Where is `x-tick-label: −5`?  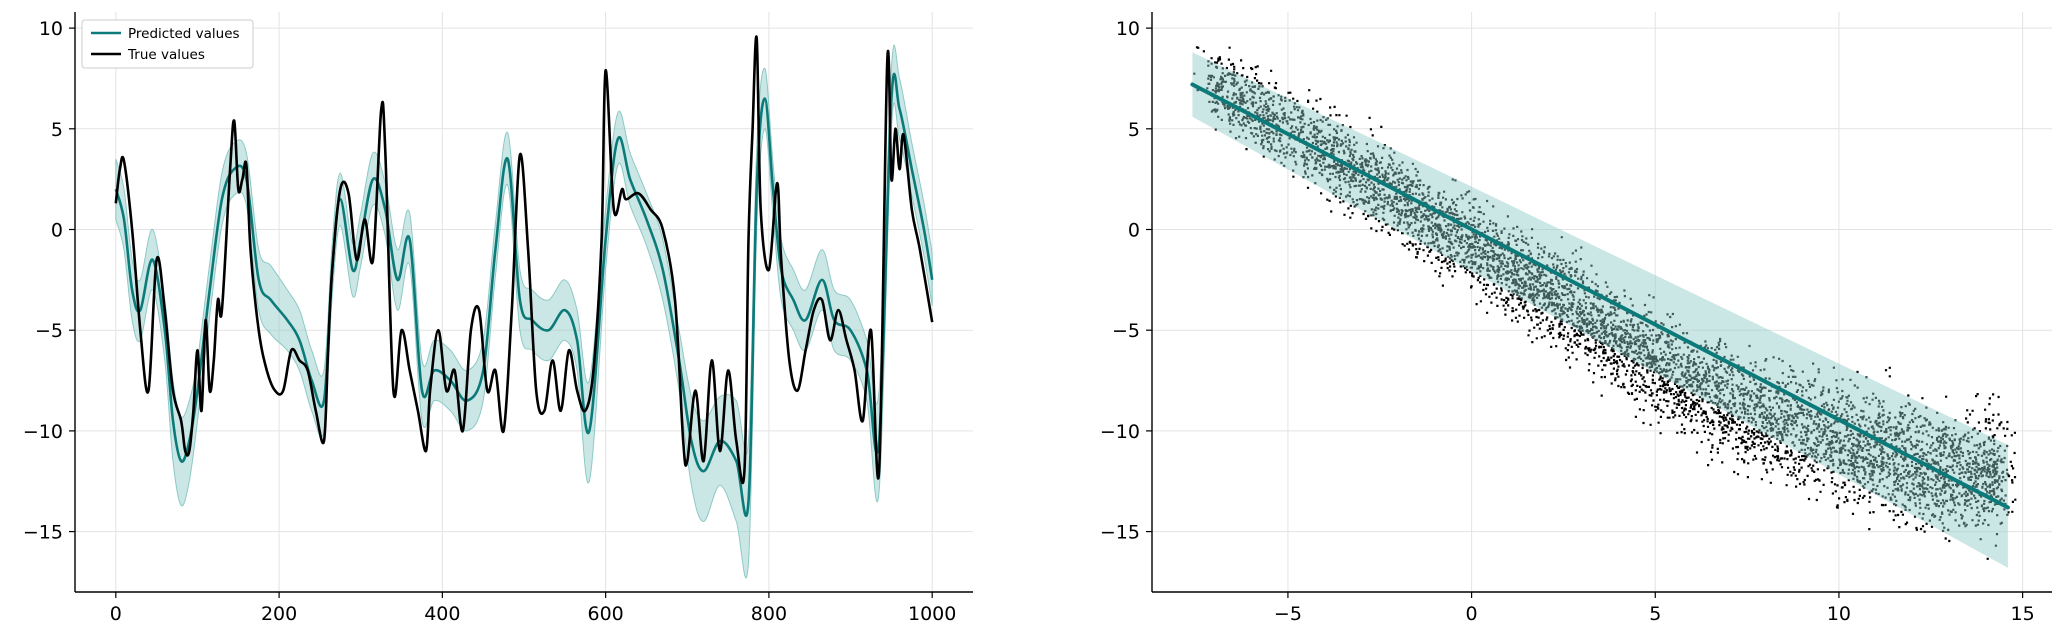 x-tick-label: −5 is located at coordinates (1288, 614).